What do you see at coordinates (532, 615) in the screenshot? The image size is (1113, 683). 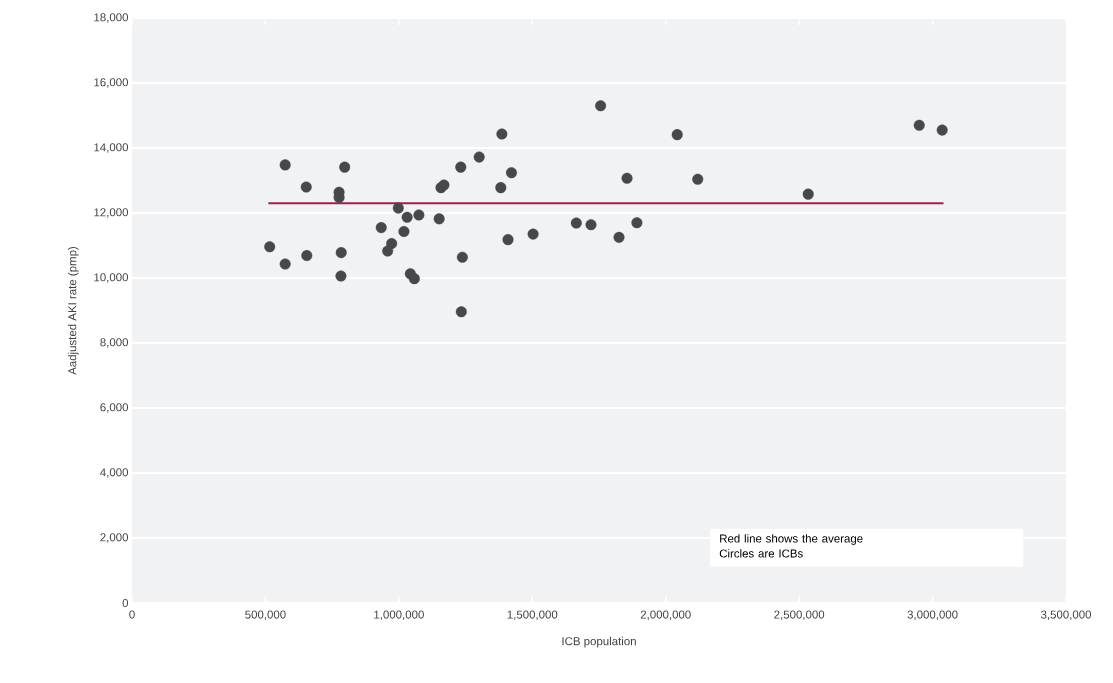 I see `x-tick-label: 1,500,000` at bounding box center [532, 615].